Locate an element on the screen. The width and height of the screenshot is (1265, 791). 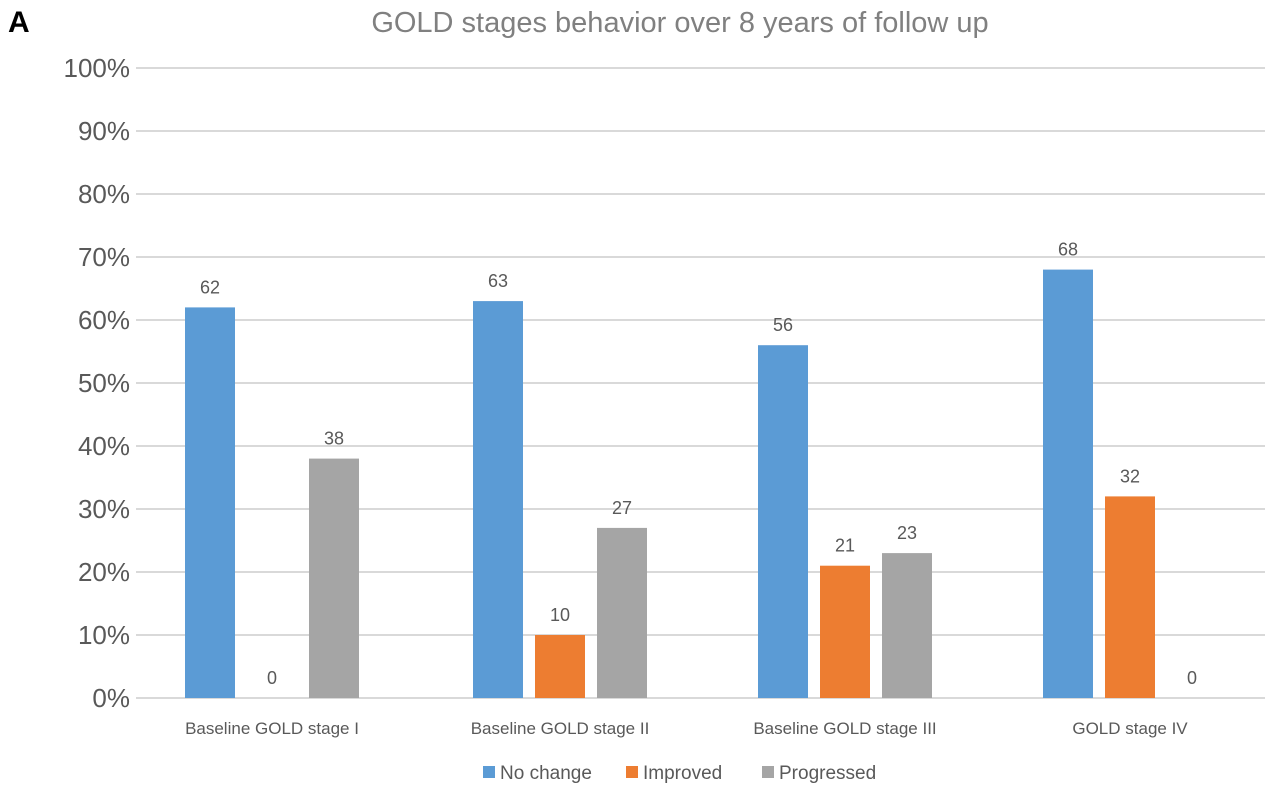
x-category-label: Baseline GOLD stage III is located at coordinates (844, 728).